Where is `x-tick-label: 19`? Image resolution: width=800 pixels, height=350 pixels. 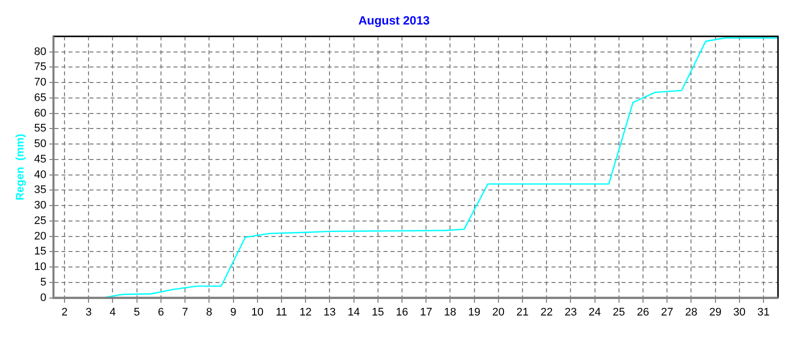 x-tick-label: 19 is located at coordinates (474, 312).